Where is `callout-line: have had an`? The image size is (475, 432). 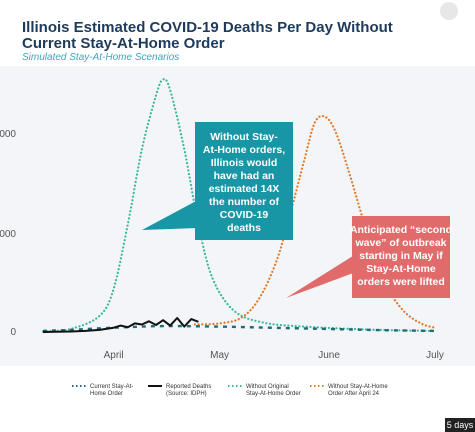 callout-line: have had an is located at coordinates (244, 176).